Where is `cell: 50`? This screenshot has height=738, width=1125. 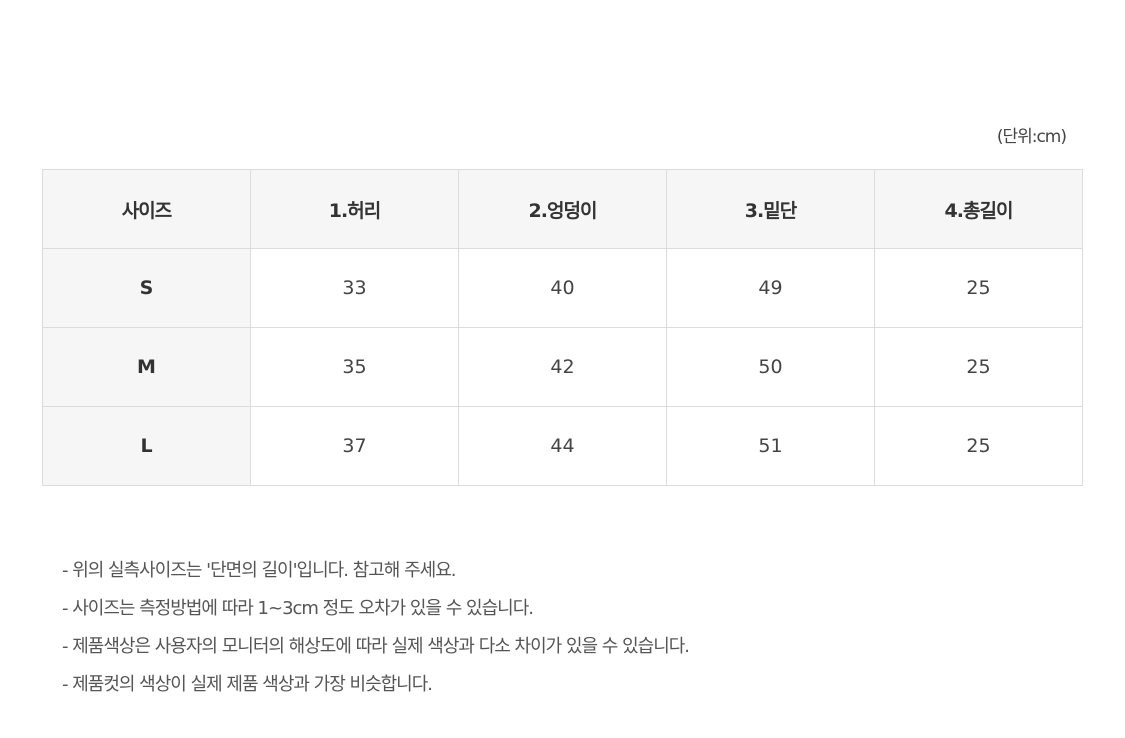
cell: 50 is located at coordinates (770, 367).